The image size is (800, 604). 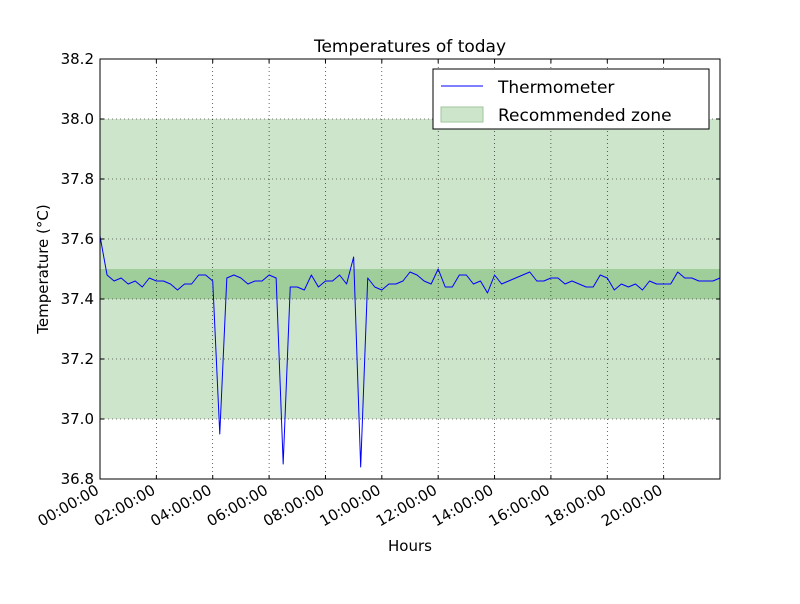 What do you see at coordinates (77, 179) in the screenshot?
I see `y-tick-label: 37.8` at bounding box center [77, 179].